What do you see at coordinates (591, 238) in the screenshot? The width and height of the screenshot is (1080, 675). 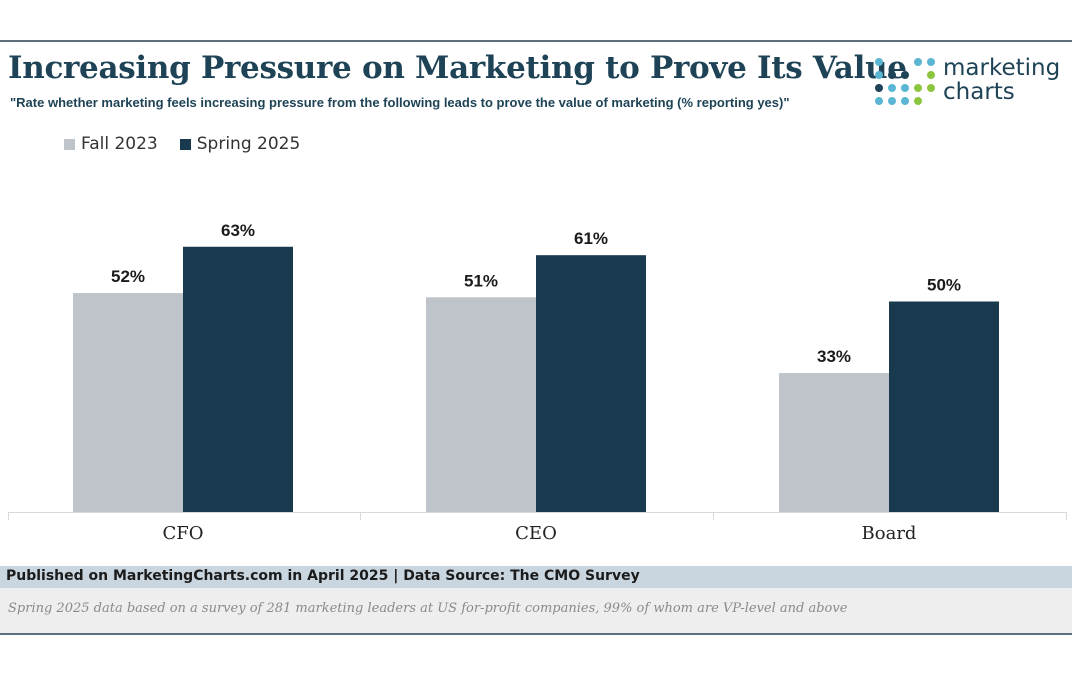 I see `data-label: 61%` at bounding box center [591, 238].